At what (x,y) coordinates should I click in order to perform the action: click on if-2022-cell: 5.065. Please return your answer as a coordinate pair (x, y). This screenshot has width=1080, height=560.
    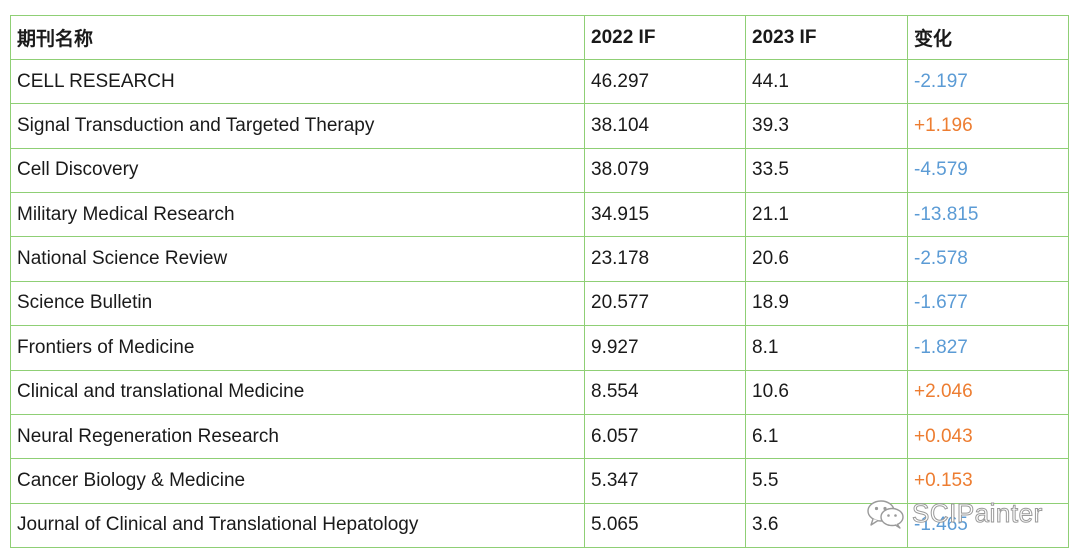
    Looking at the image, I should click on (665, 525).